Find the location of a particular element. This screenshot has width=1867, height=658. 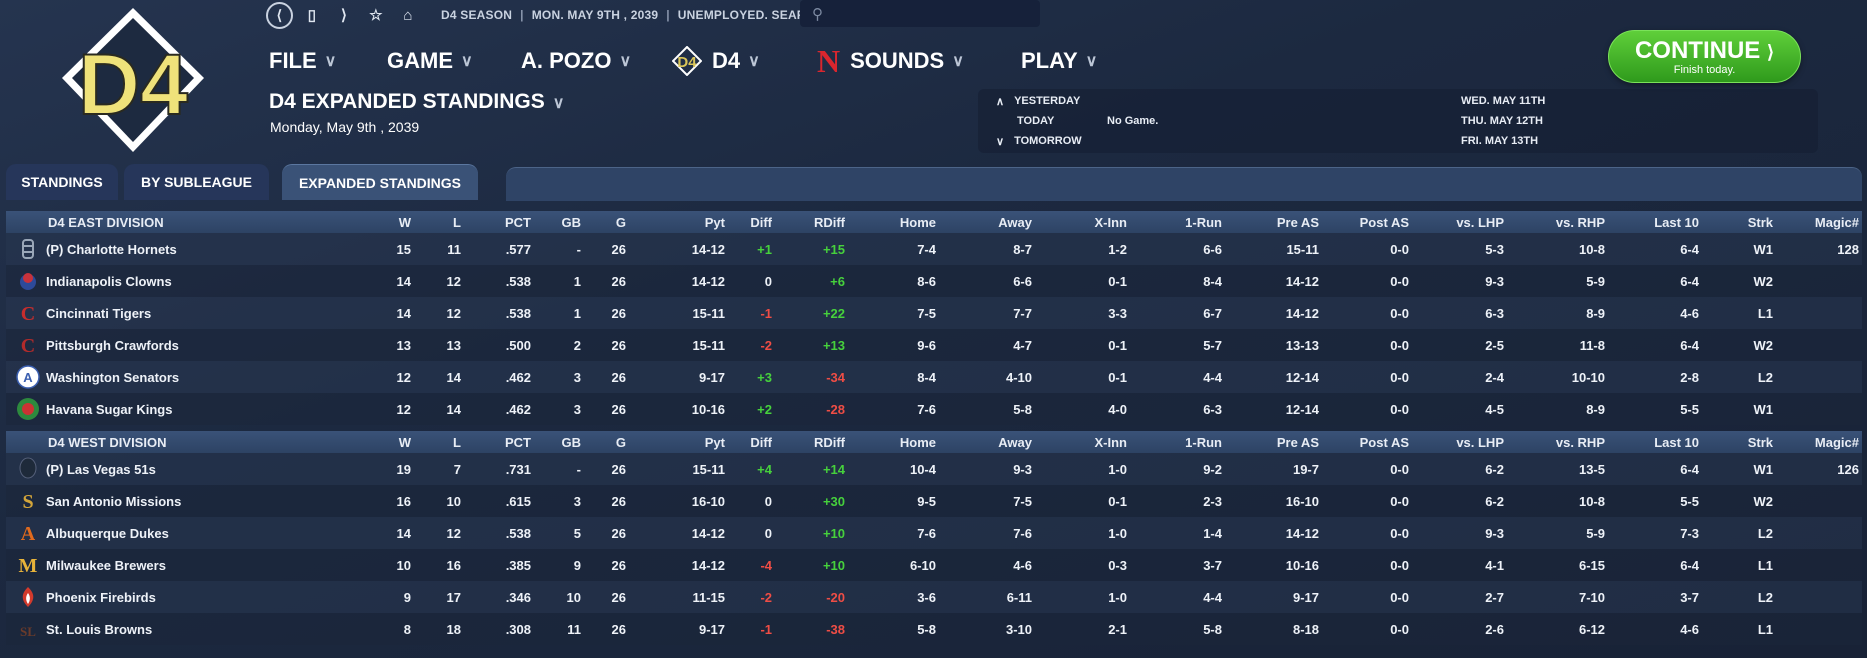

stat-cell: 0-0 is located at coordinates (1399, 597).